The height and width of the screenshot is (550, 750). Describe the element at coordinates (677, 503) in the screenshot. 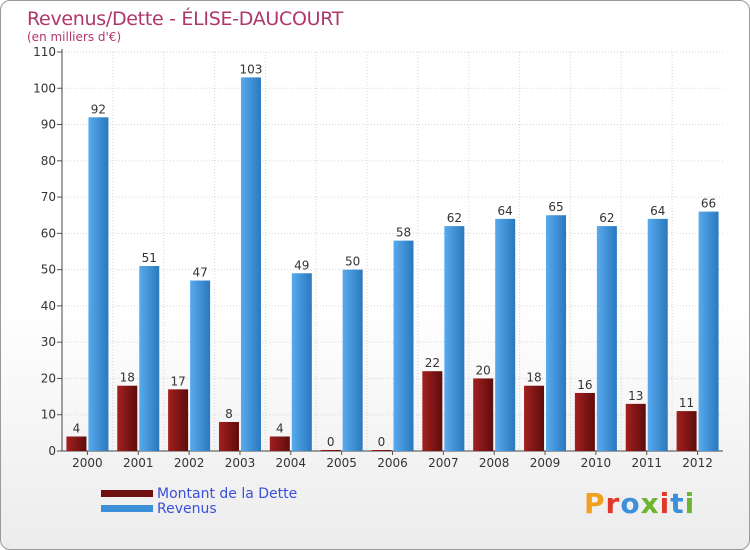

I see `logo-letter: t` at that location.